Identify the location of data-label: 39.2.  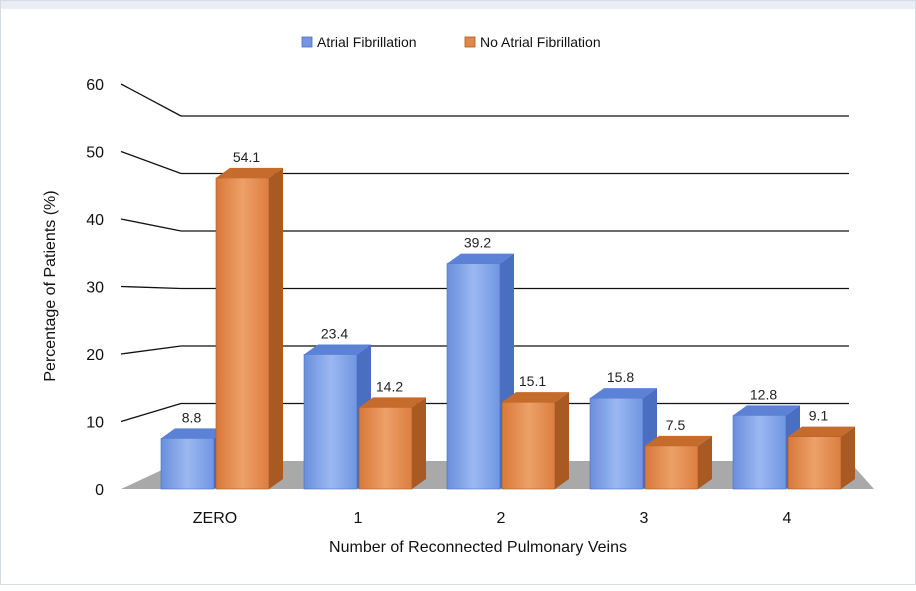
(477, 243).